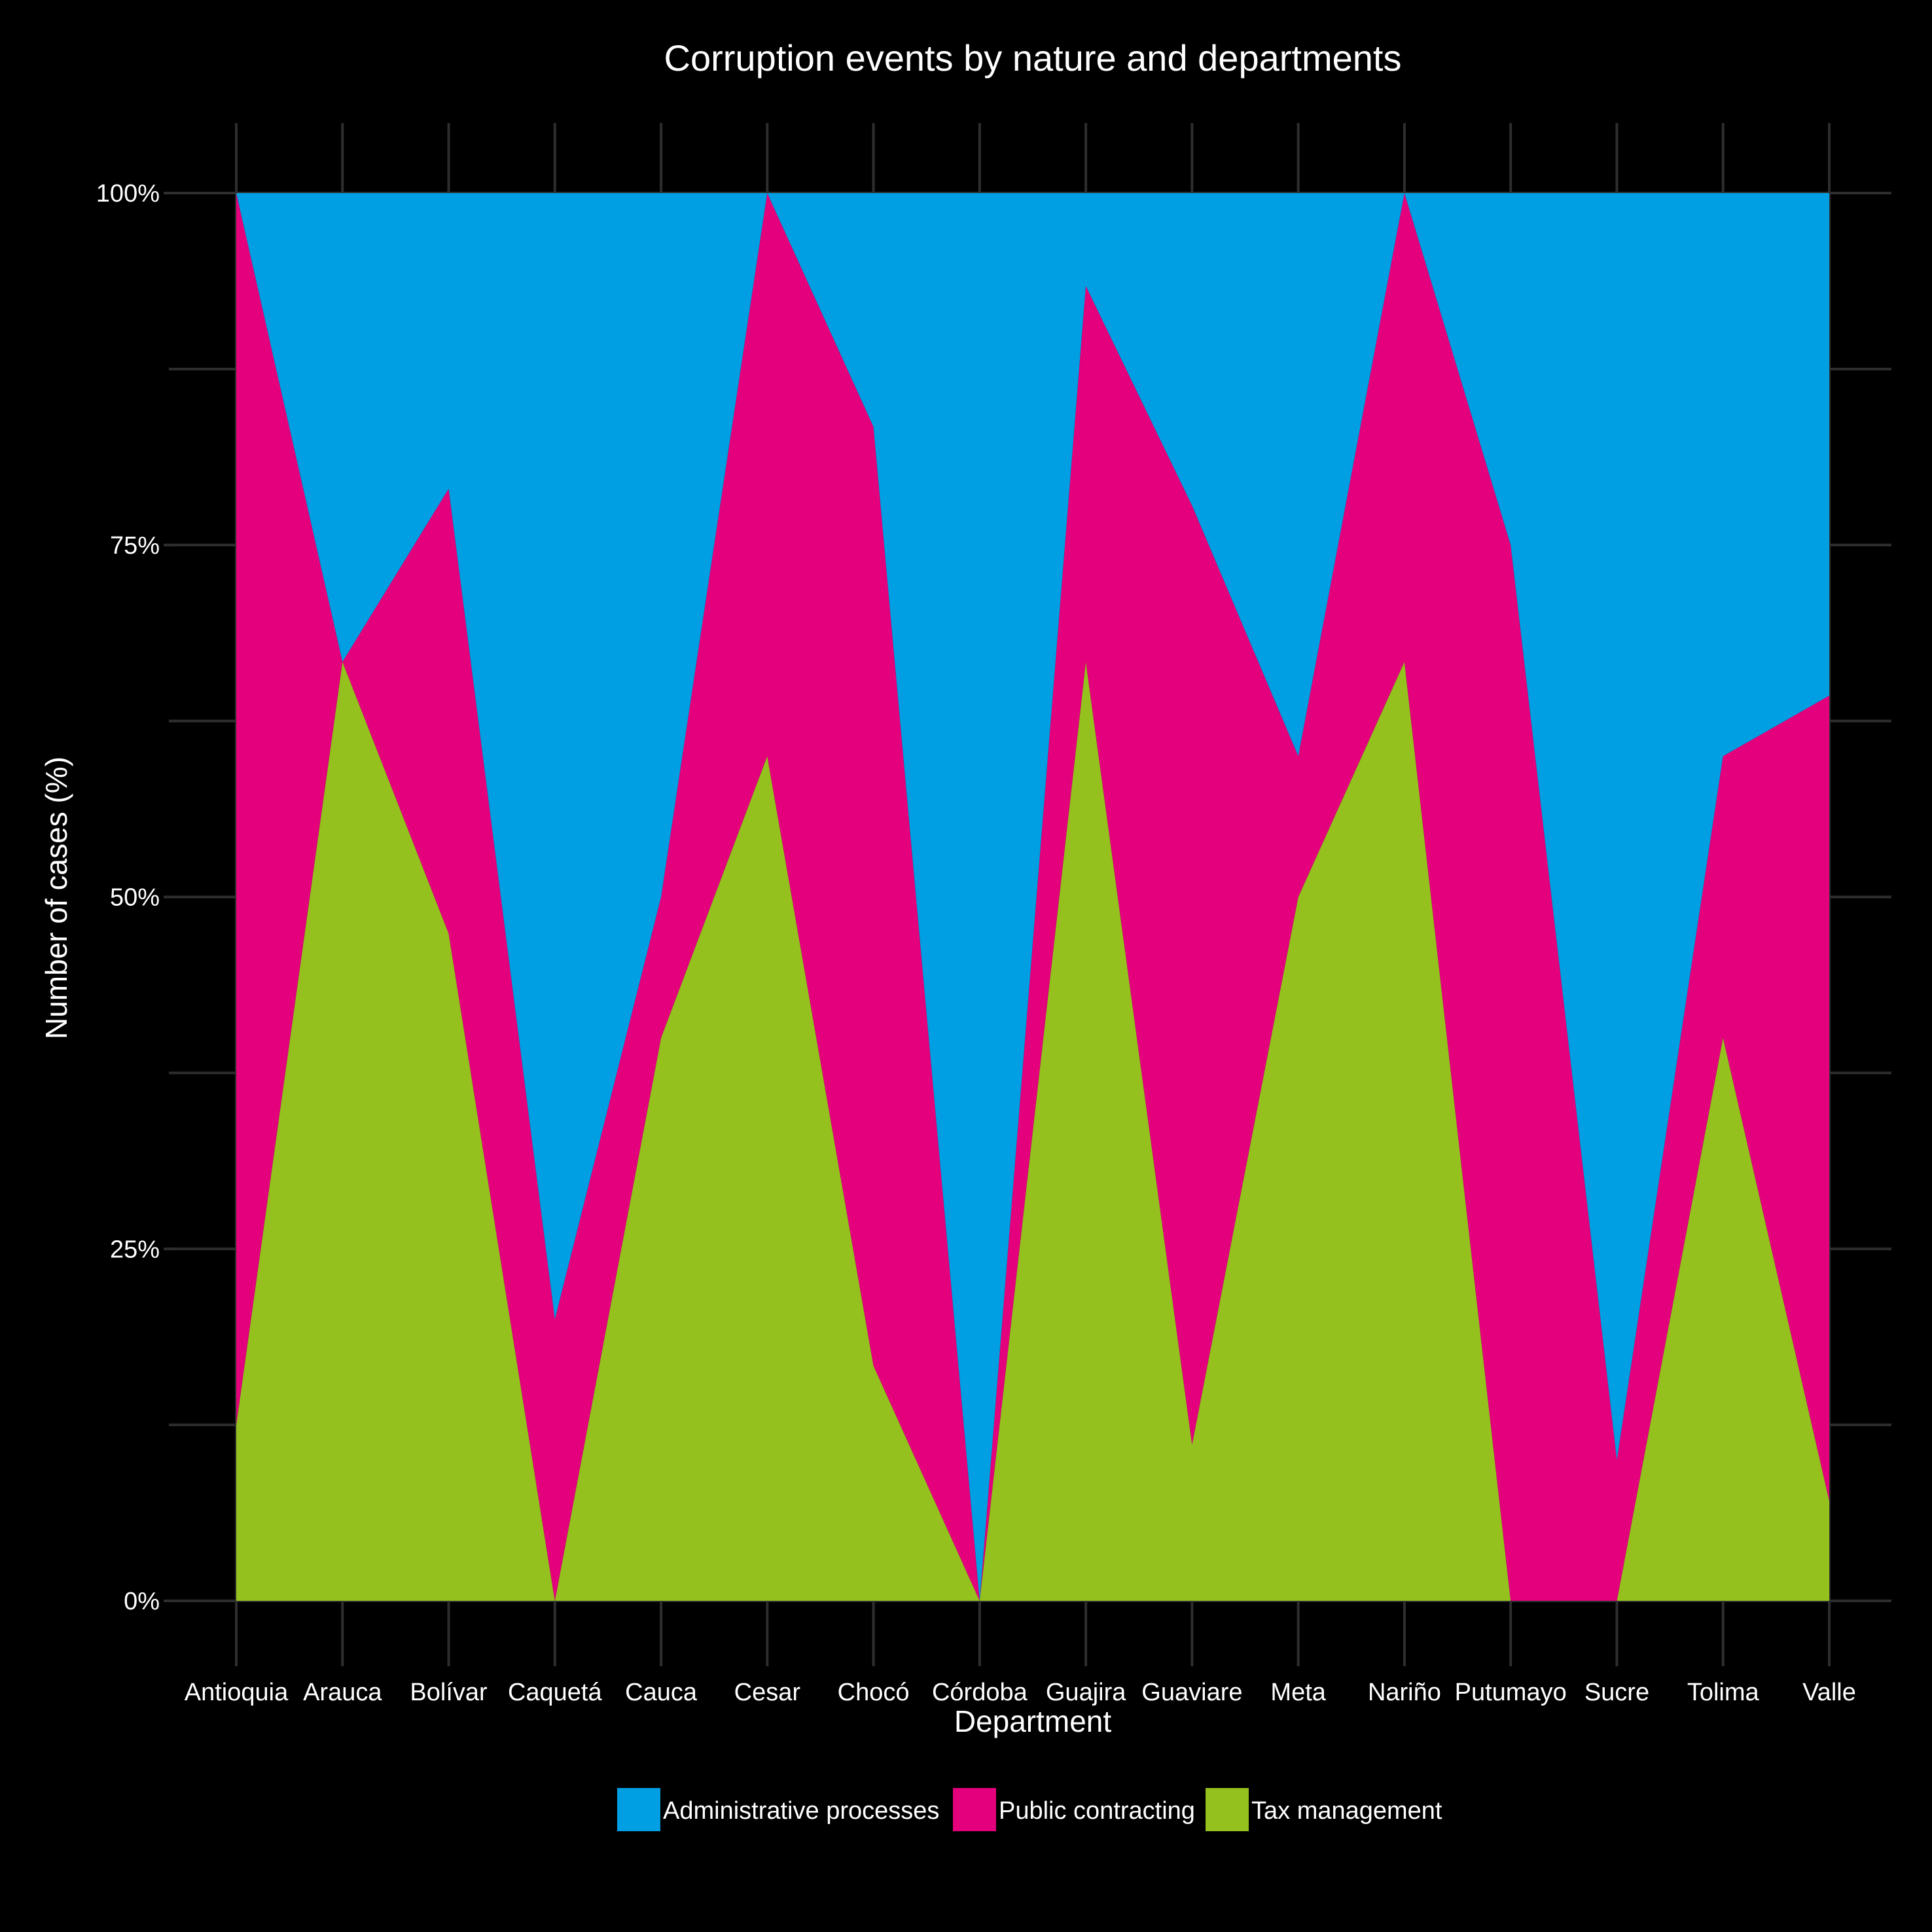 The image size is (1932, 1932). What do you see at coordinates (142, 1601) in the screenshot?
I see `y-tick-label: 0%` at bounding box center [142, 1601].